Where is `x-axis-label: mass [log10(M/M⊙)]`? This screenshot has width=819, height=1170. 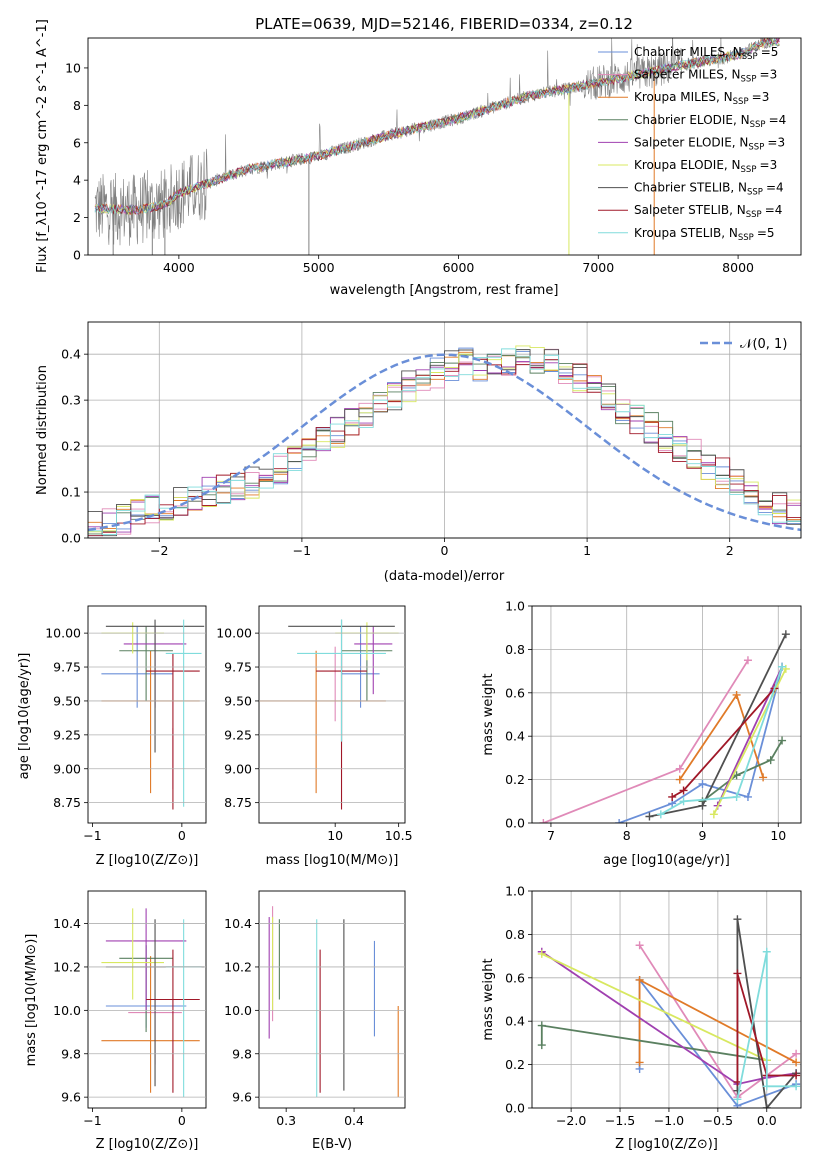 x-axis-label: mass [log10(M/M⊙)] is located at coordinates (332, 860).